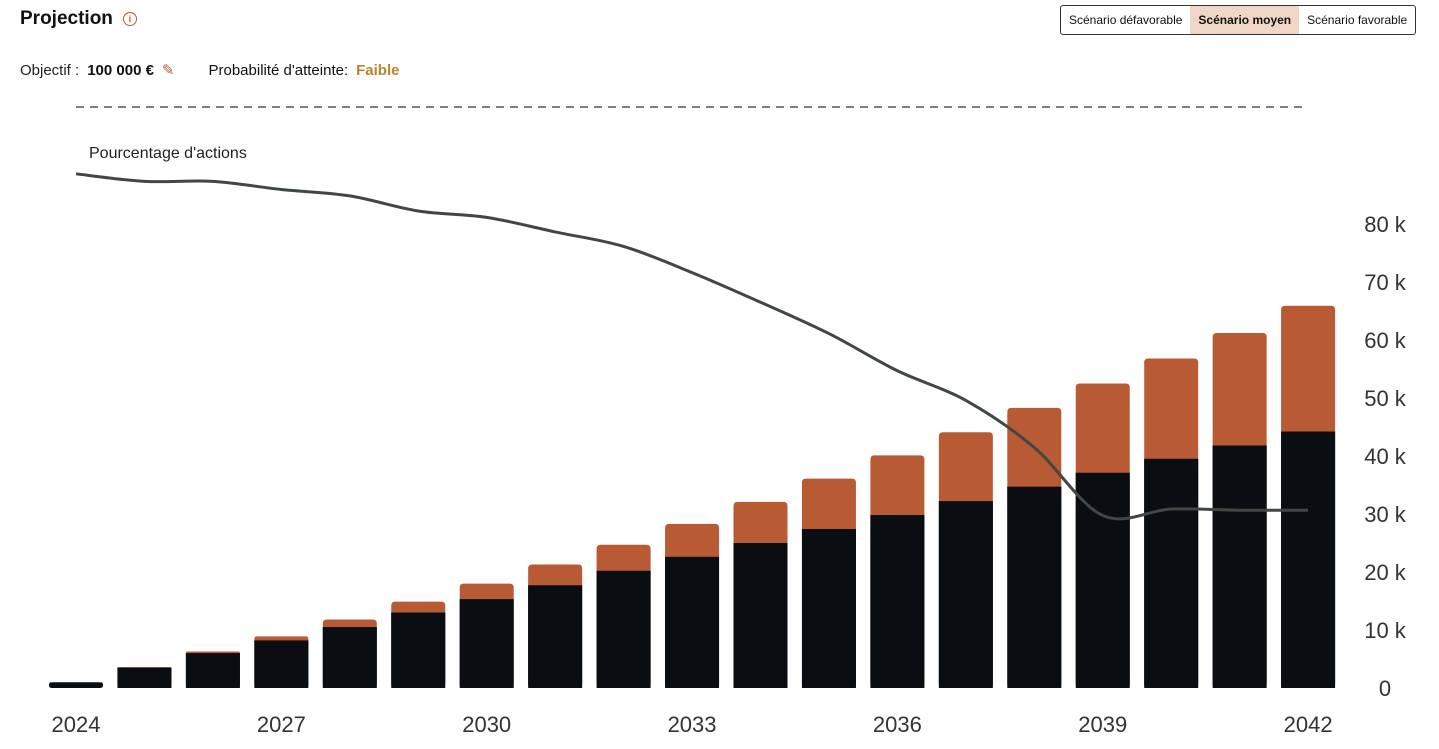 This screenshot has width=1439, height=749. Describe the element at coordinates (1385, 282) in the screenshot. I see `y-tick-label: 70 k` at that location.